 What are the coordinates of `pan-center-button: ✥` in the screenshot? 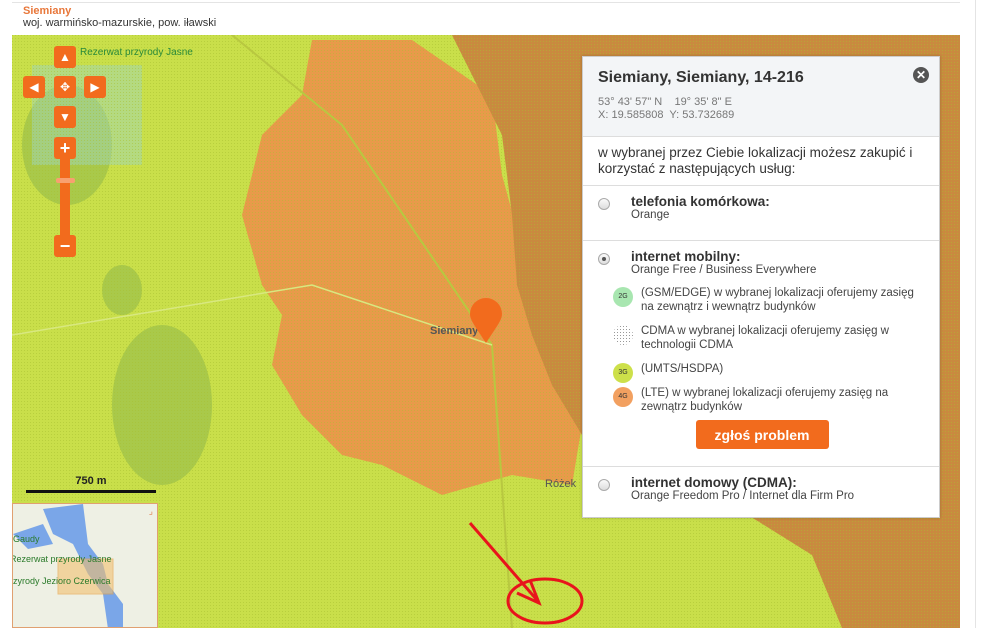 It's located at (65, 87).